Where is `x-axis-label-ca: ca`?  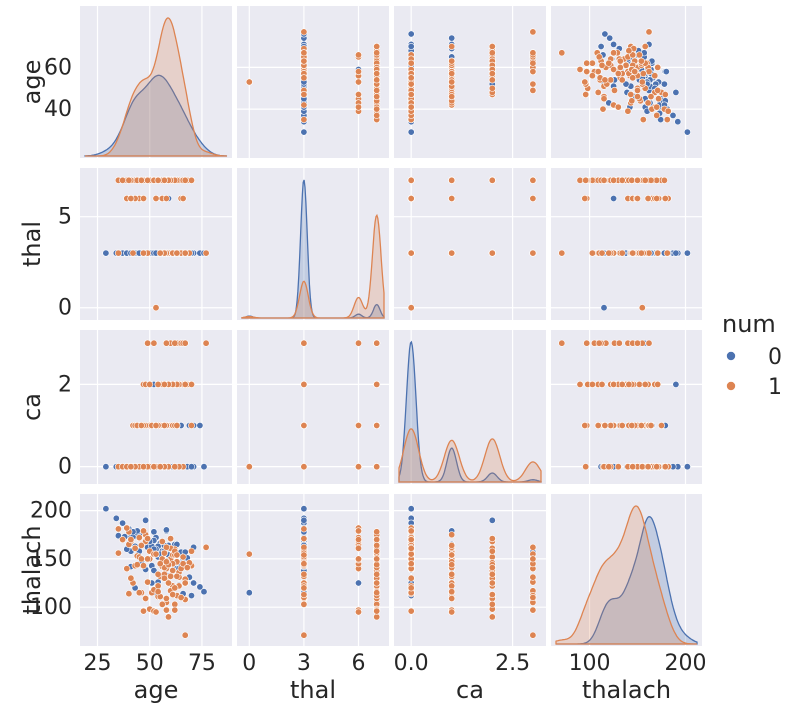 x-axis-label-ca: ca is located at coordinates (470, 690).